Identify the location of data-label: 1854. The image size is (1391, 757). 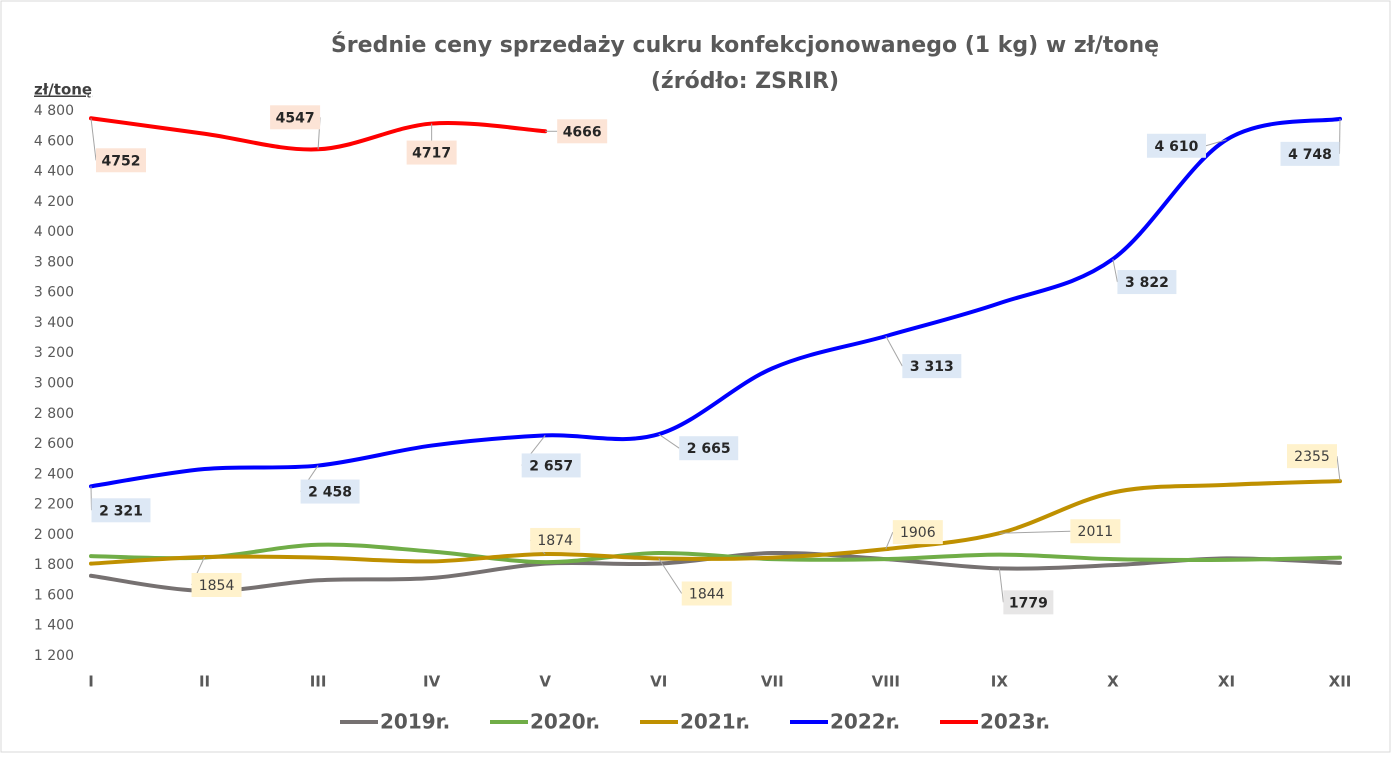
(217, 586).